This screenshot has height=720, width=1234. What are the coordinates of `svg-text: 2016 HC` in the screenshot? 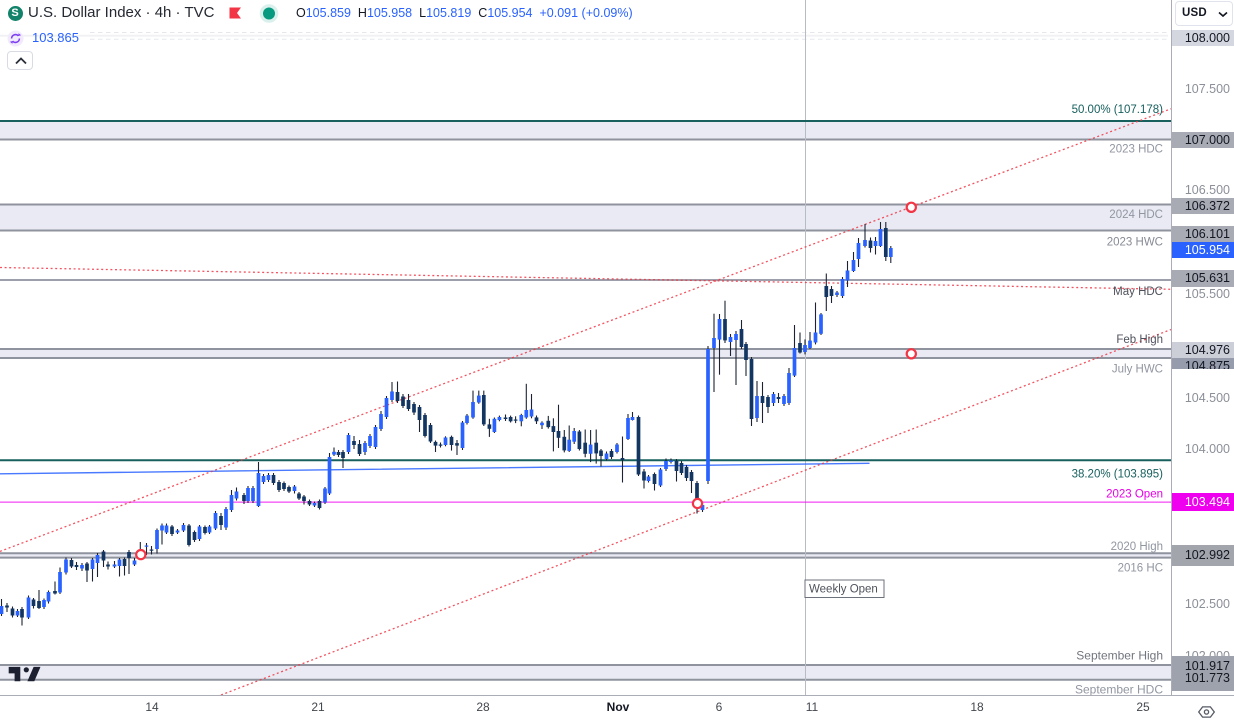 It's located at (1140, 569).